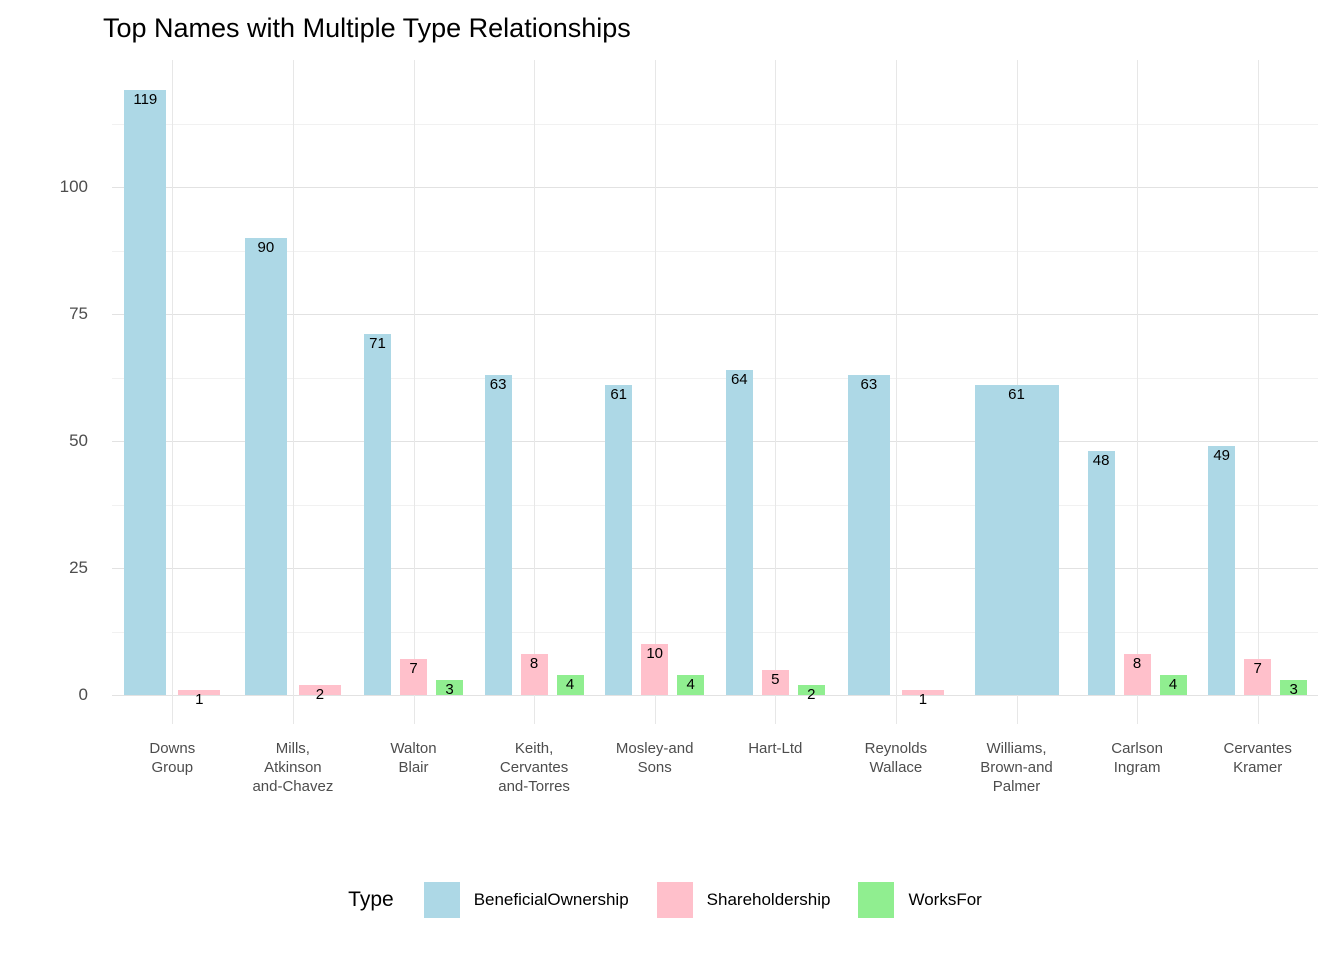 This screenshot has width=1344, height=960. What do you see at coordinates (654, 758) in the screenshot?
I see `x-axis-tick-label: Mosley-and Sons` at bounding box center [654, 758].